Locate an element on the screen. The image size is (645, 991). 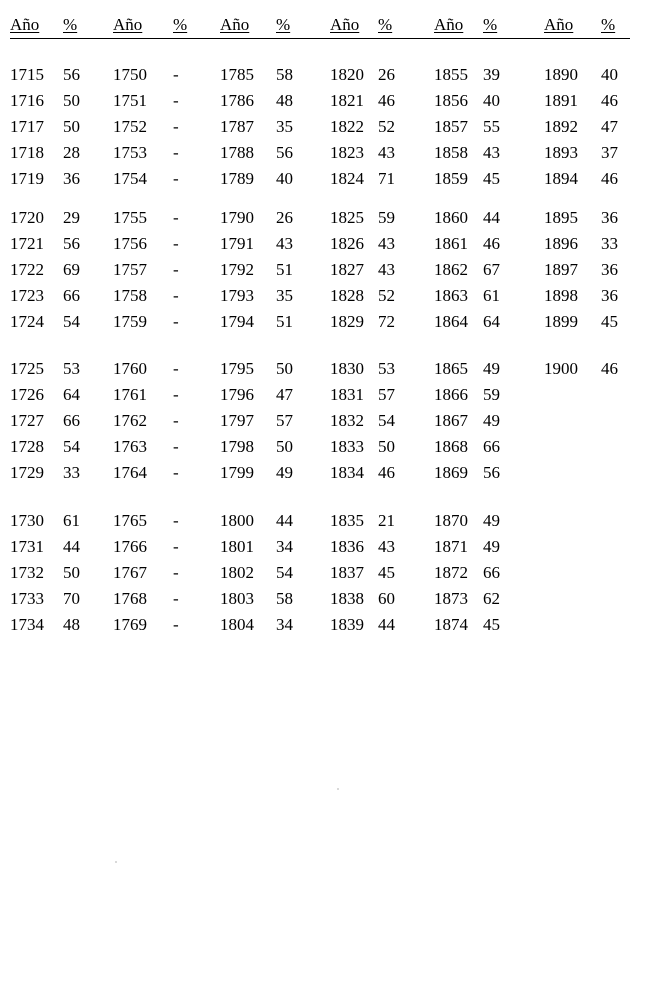
cell-year: 1768 is located at coordinates (130, 598).